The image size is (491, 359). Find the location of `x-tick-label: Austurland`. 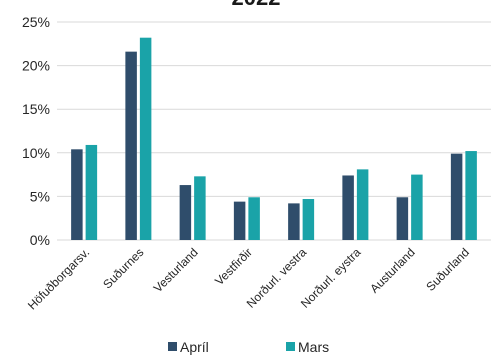

x-tick-label: Austurland is located at coordinates (392, 270).